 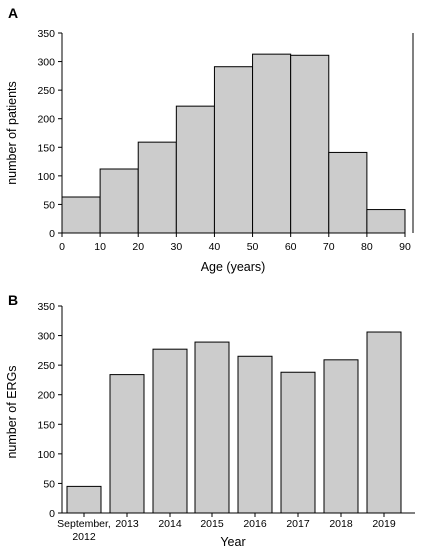 What do you see at coordinates (253, 247) in the screenshot?
I see `x-tick-label: 50` at bounding box center [253, 247].